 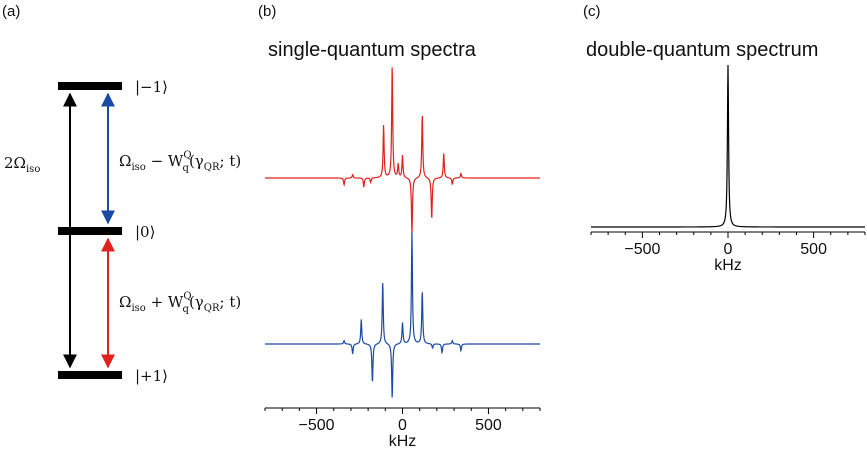 What do you see at coordinates (11, 11) in the screenshot?
I see `panel-a-label: (a)` at bounding box center [11, 11].